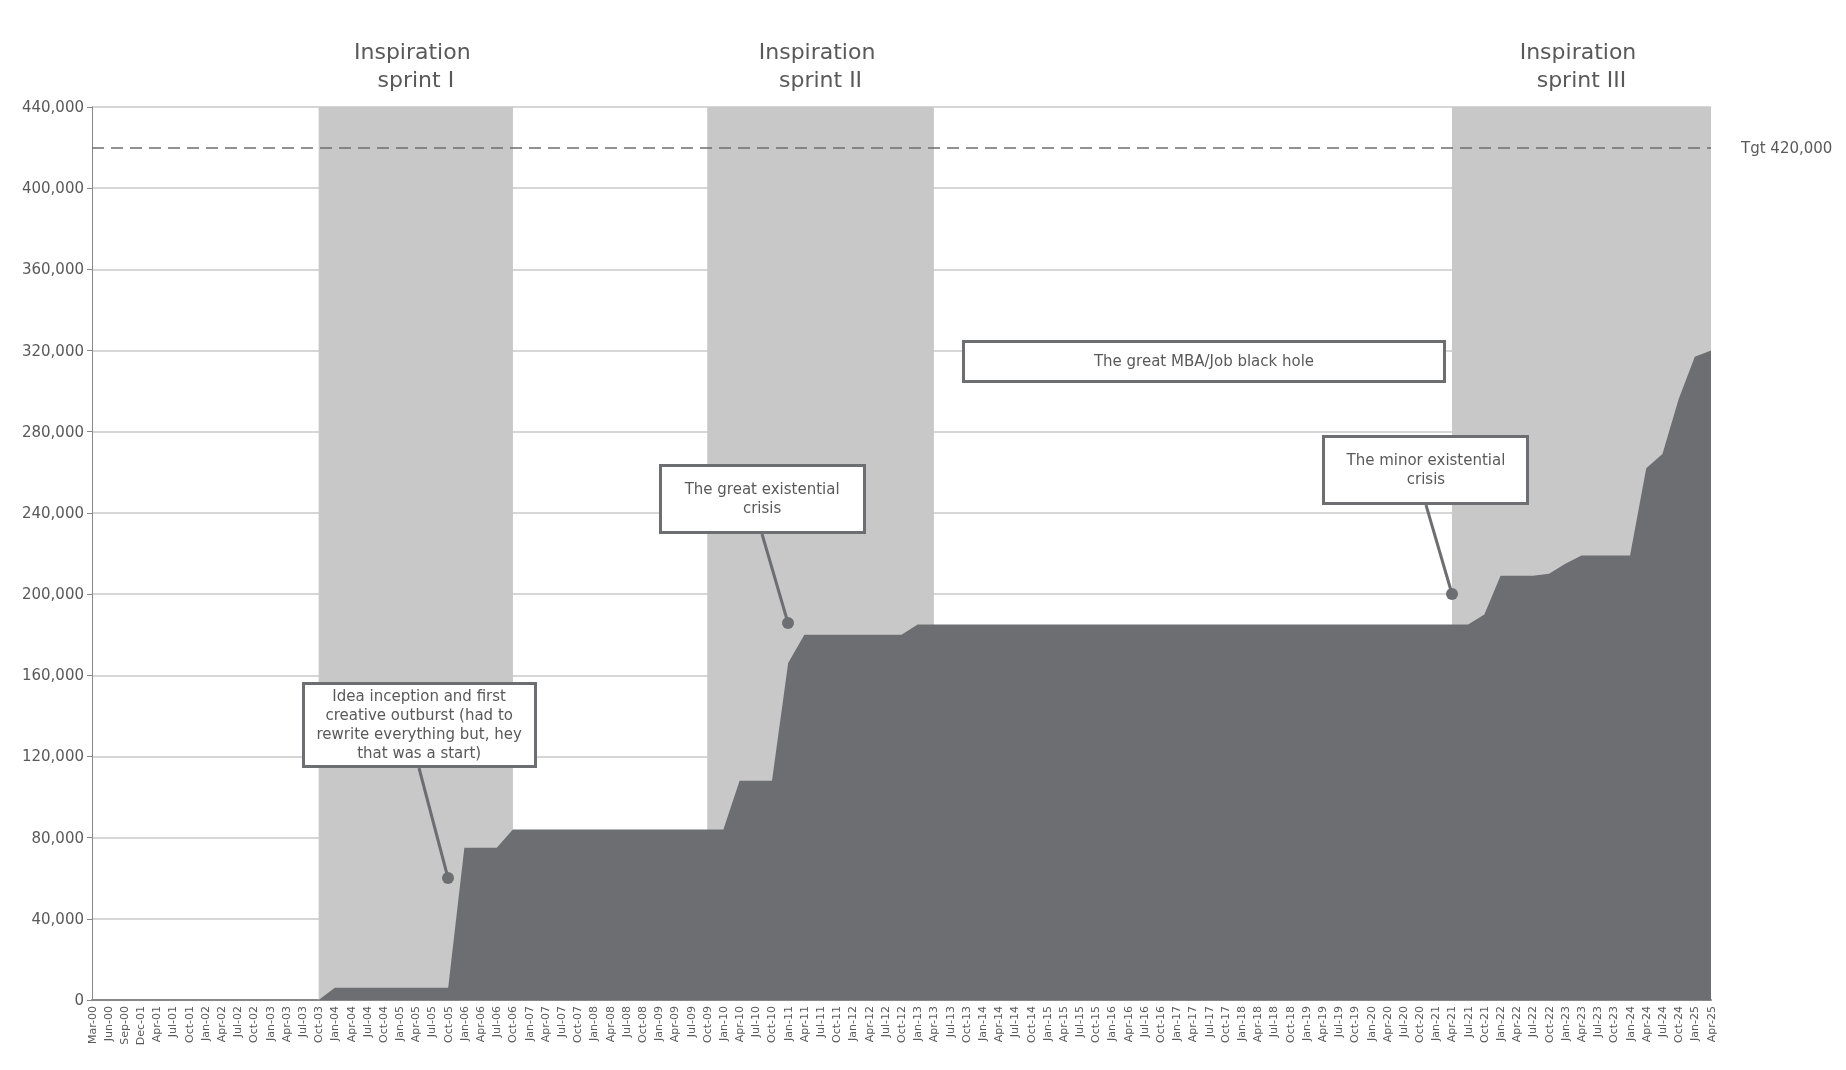 The image size is (1846, 1070). Describe the element at coordinates (982, 1024) in the screenshot. I see `x-tick-label: Jan-14` at that location.